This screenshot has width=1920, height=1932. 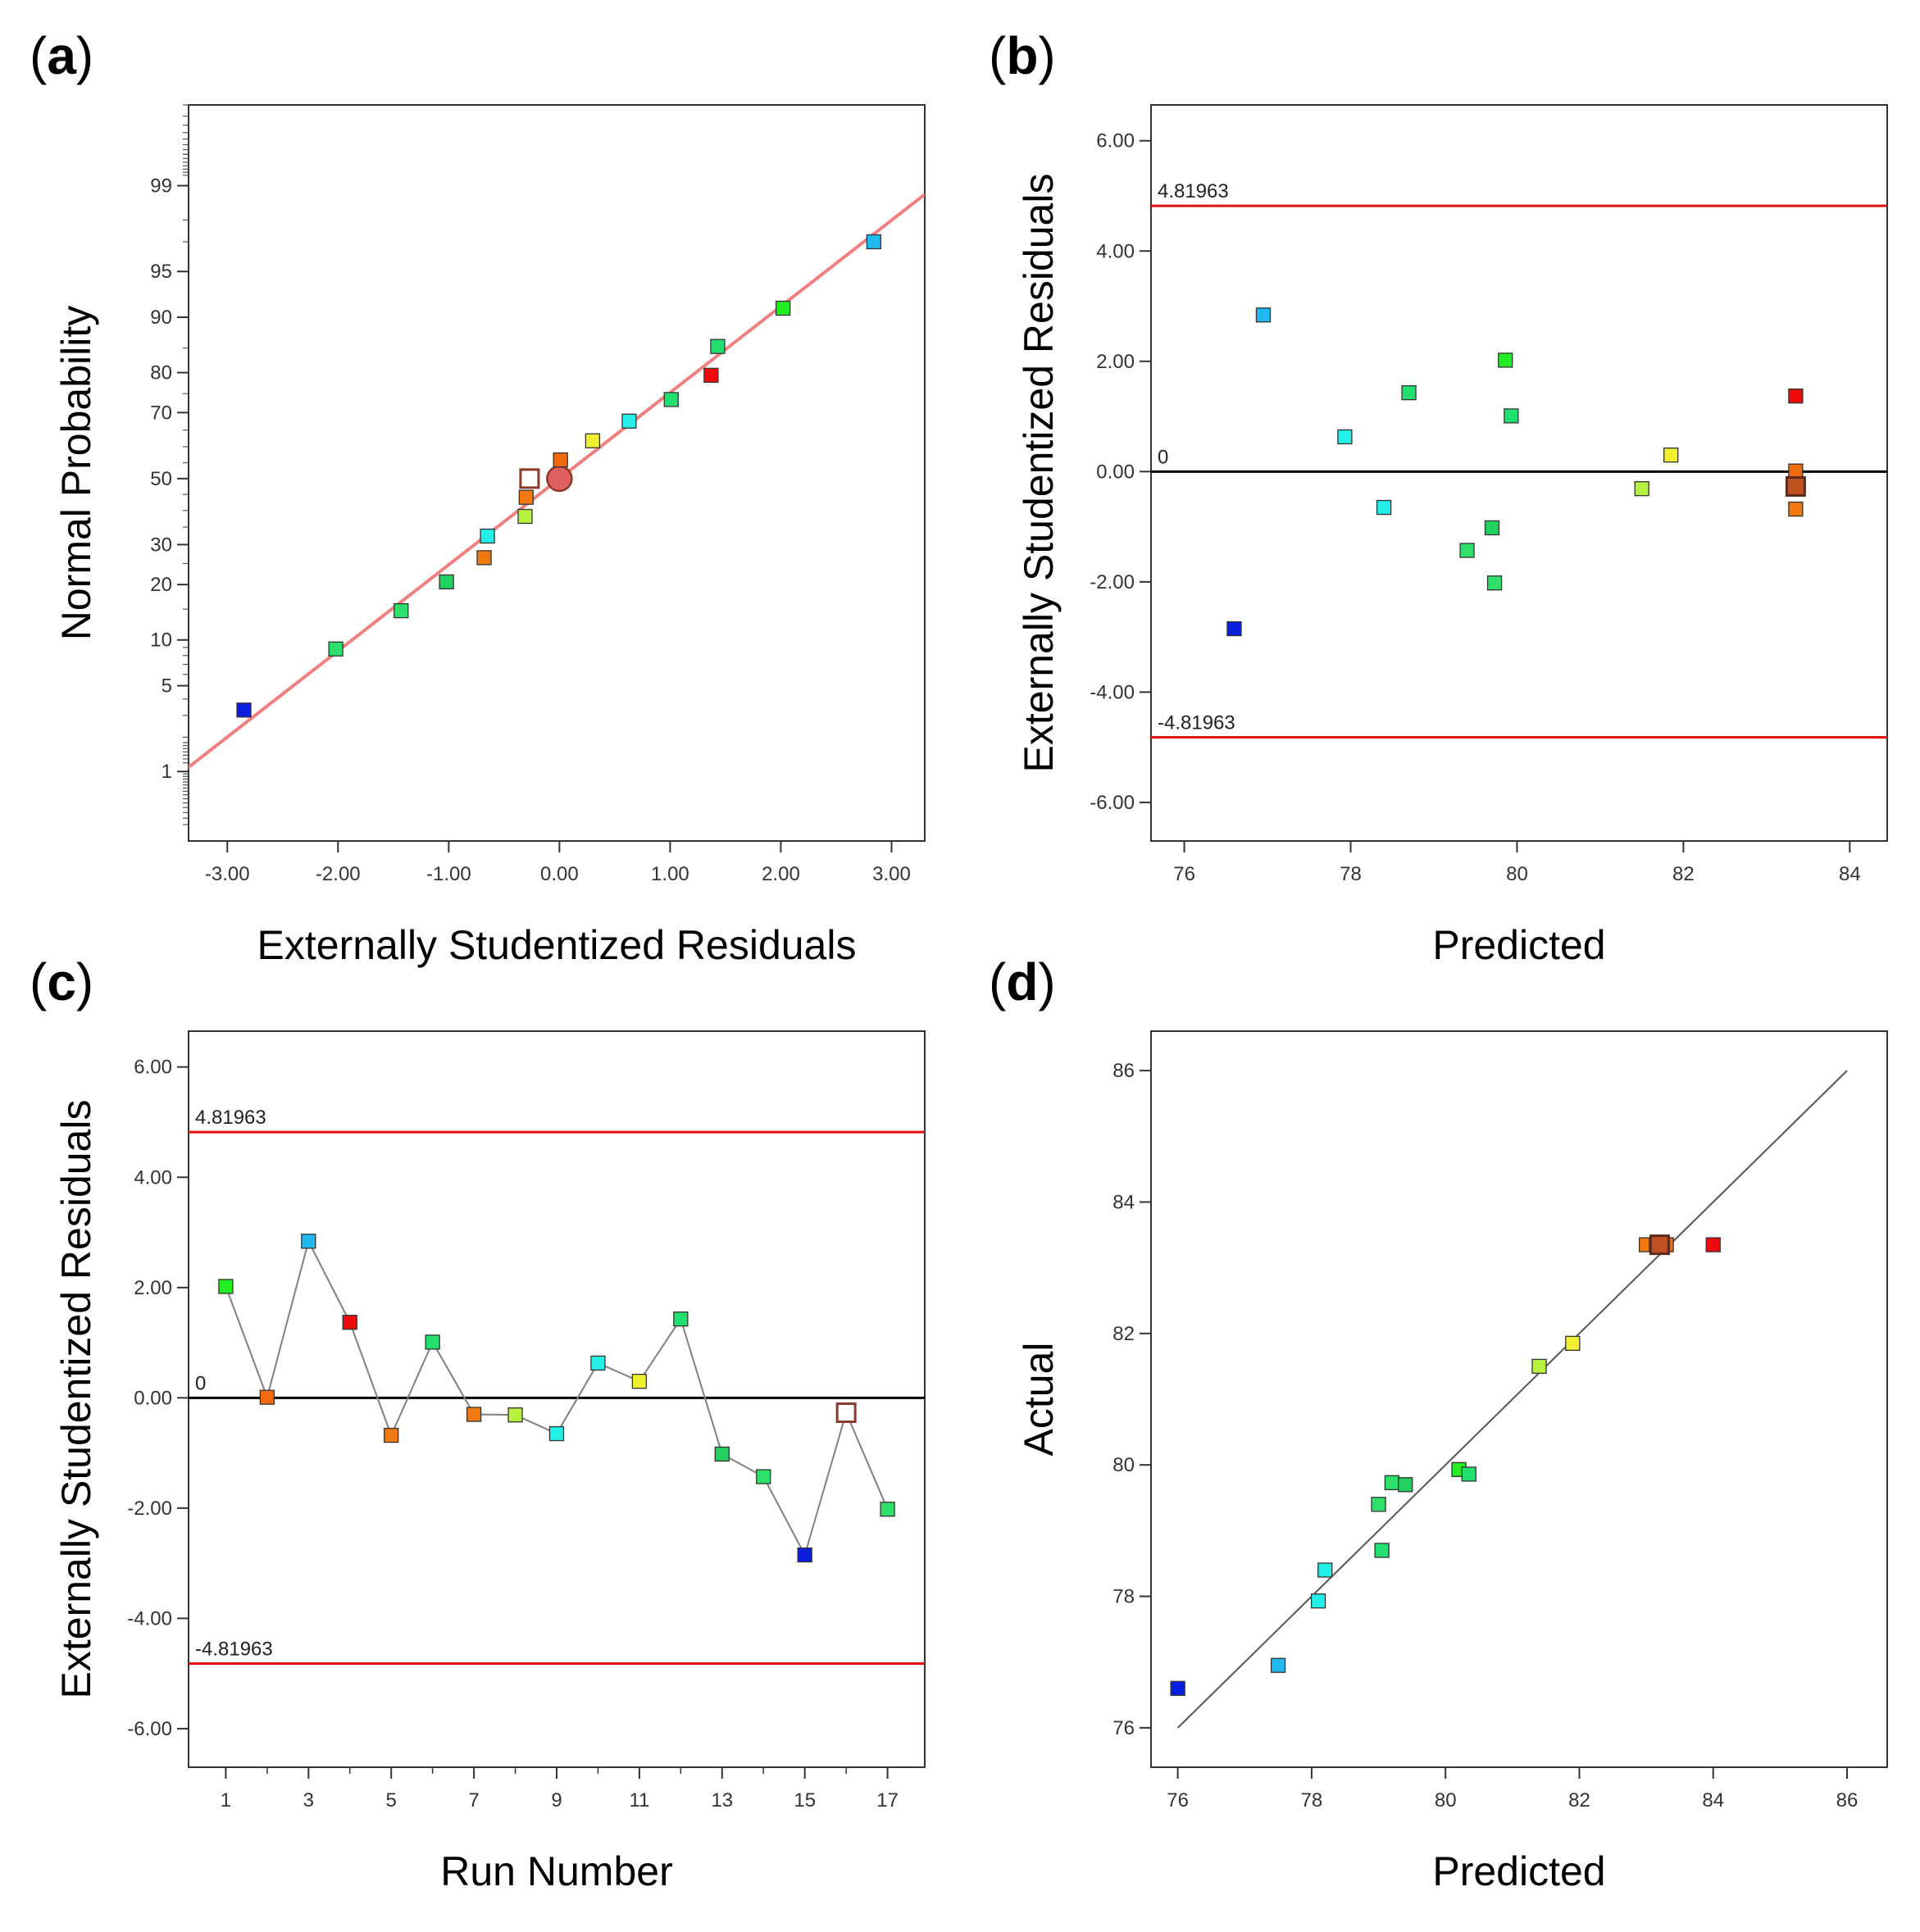 What do you see at coordinates (1312, 1800) in the screenshot?
I see `panel-d-xtick-label-1: 78` at bounding box center [1312, 1800].